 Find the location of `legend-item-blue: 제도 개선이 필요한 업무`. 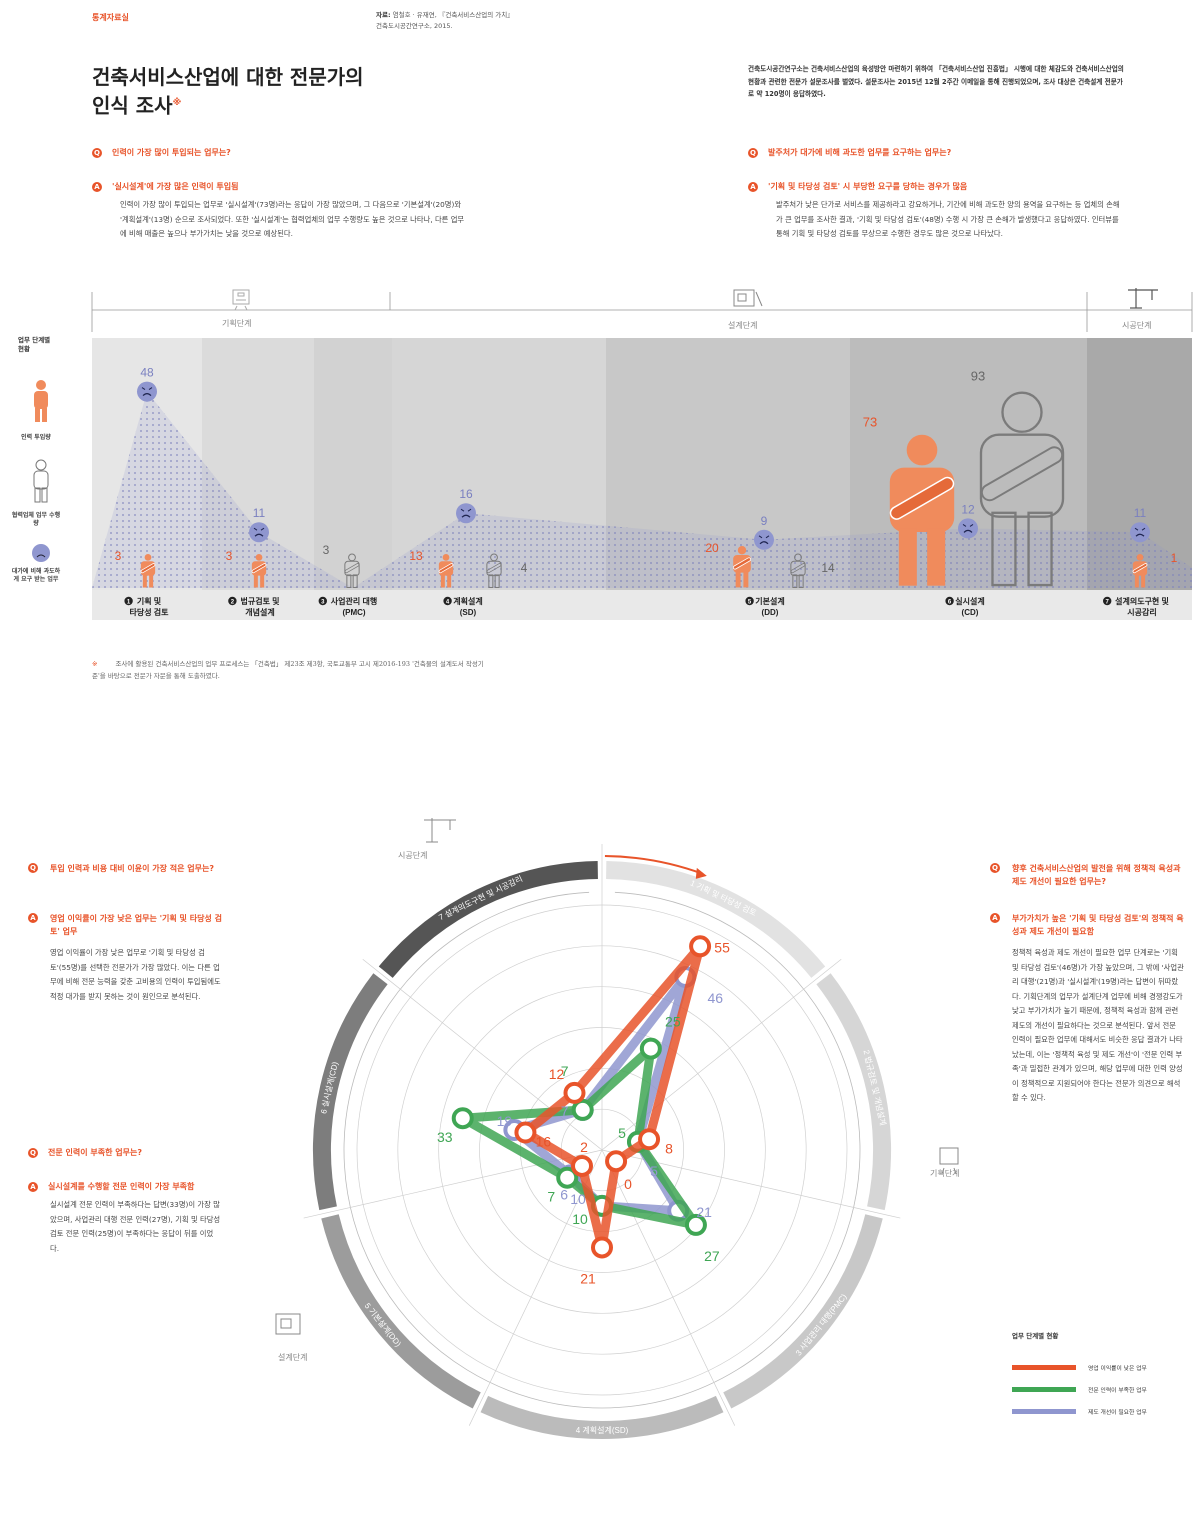

legend-item-blue: 제도 개선이 필요한 업무 is located at coordinates (1079, 1411).